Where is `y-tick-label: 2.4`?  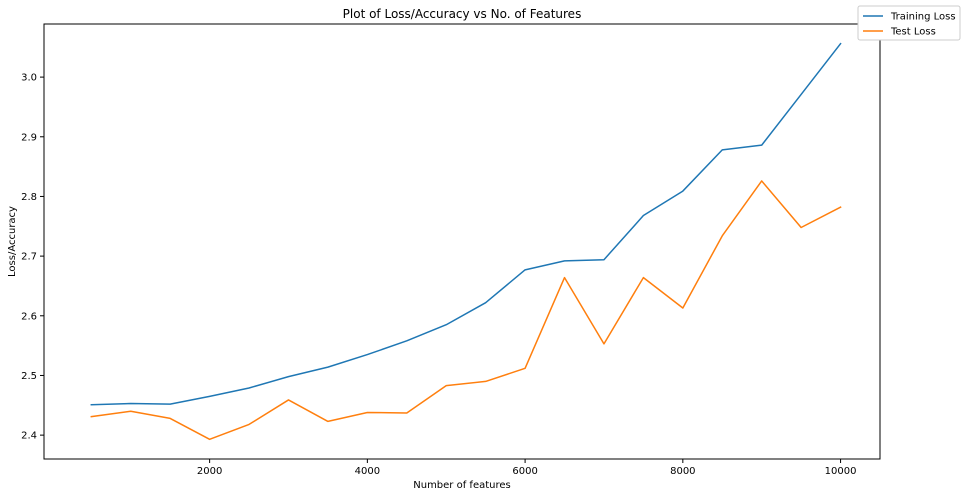
y-tick-label: 2.4 is located at coordinates (29, 436).